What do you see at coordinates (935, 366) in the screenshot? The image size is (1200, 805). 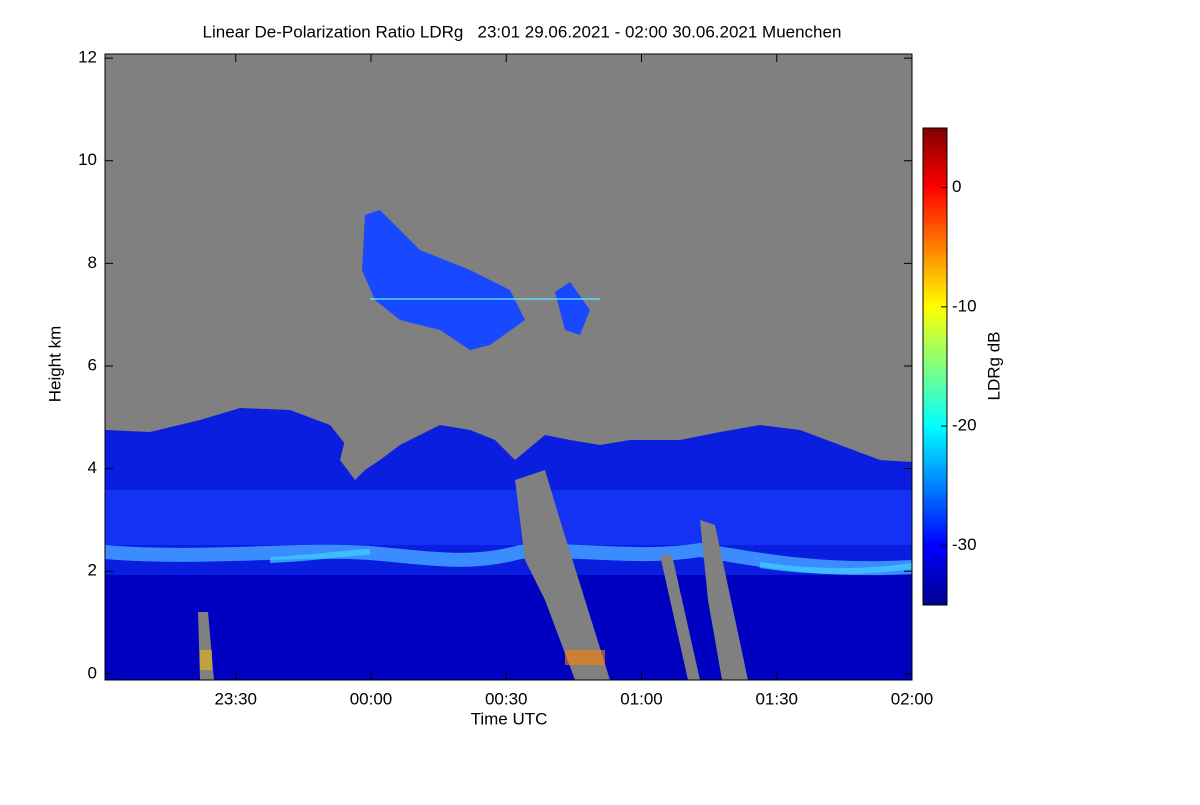 I see `colorbar` at bounding box center [935, 366].